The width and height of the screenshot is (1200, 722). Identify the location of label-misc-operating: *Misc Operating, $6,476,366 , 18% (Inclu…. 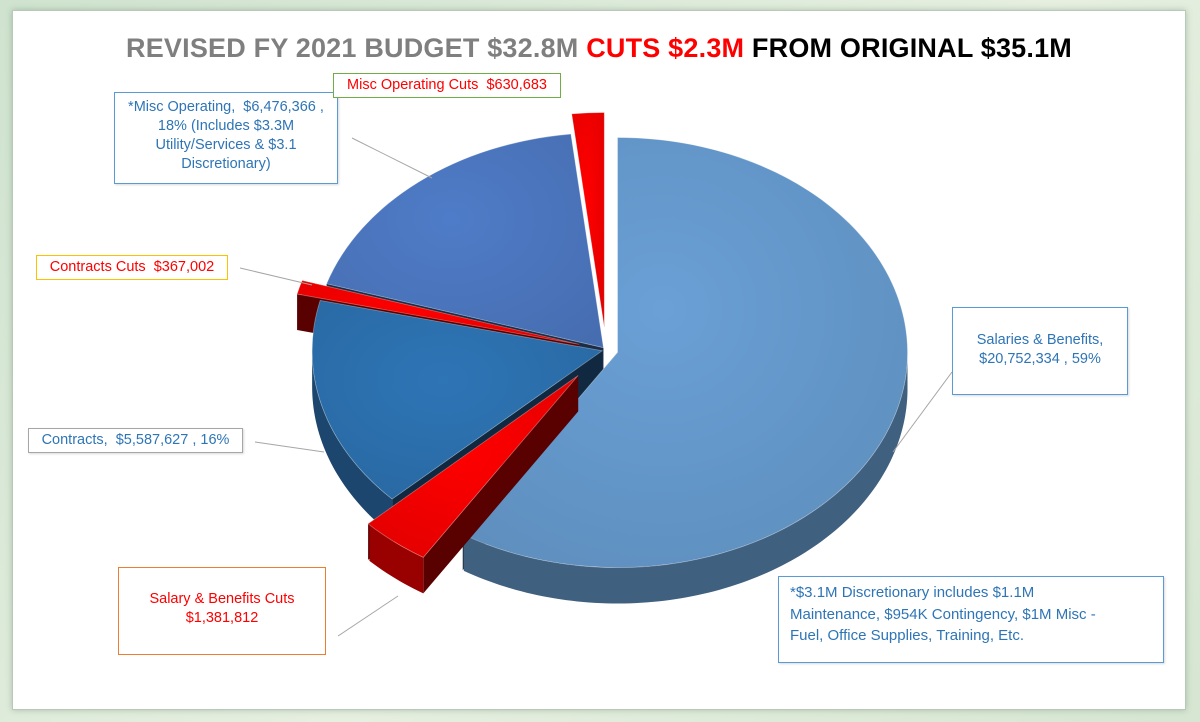
(226, 138).